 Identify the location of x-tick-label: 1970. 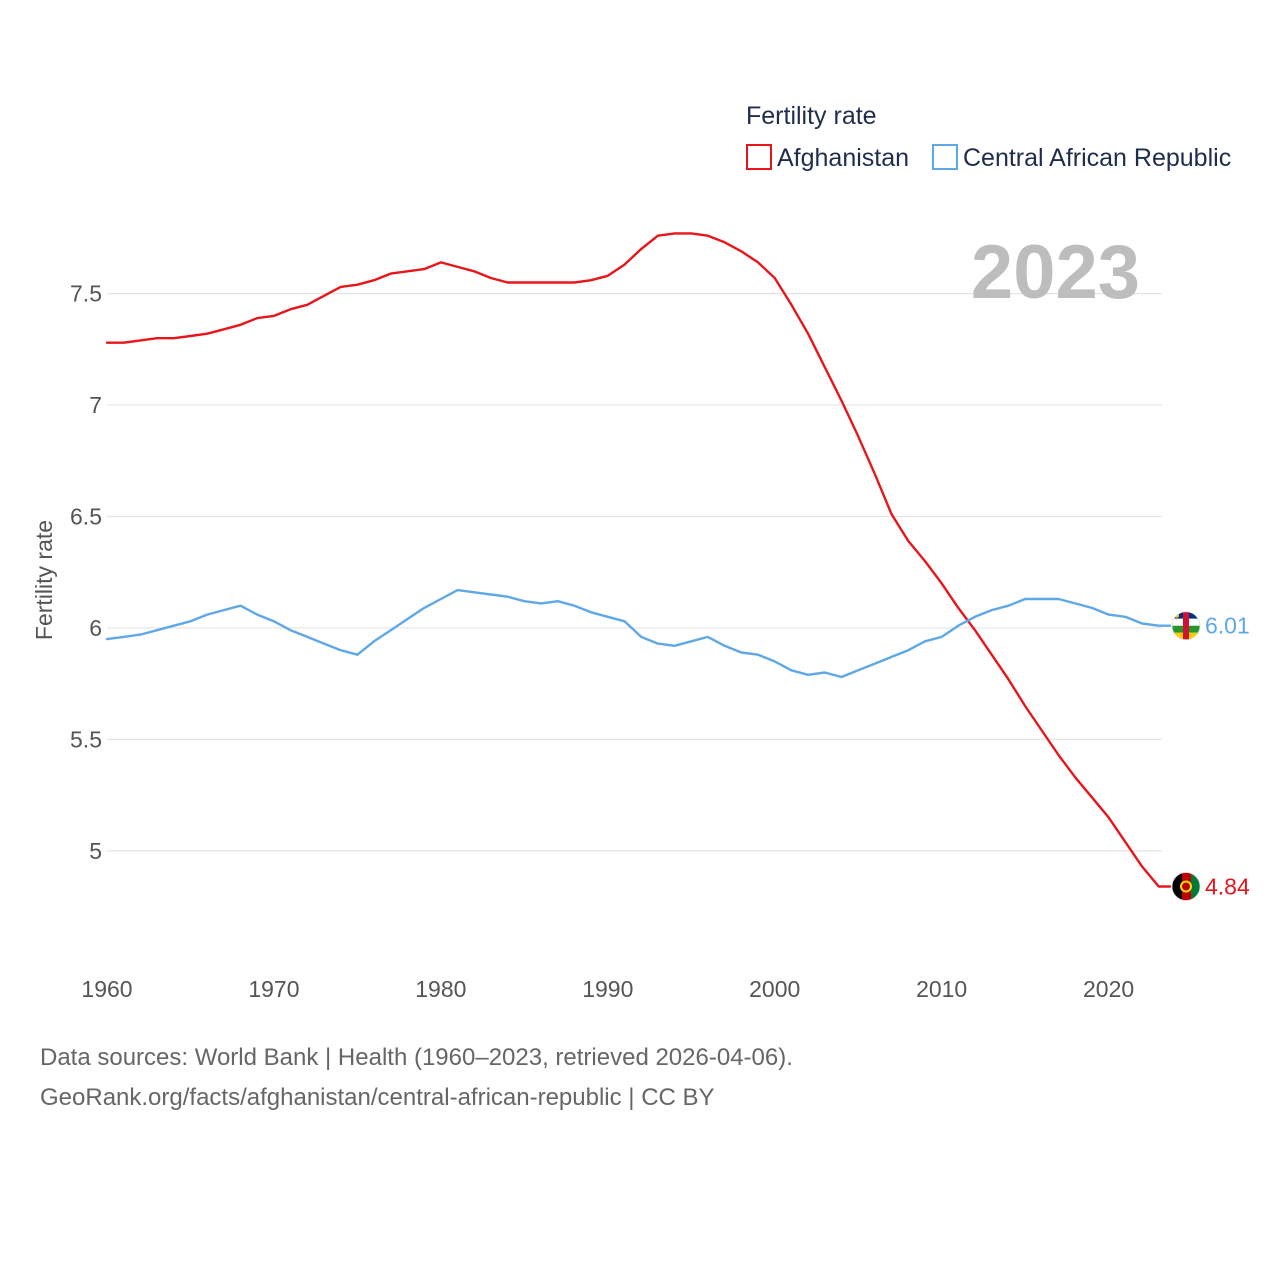
(273, 989).